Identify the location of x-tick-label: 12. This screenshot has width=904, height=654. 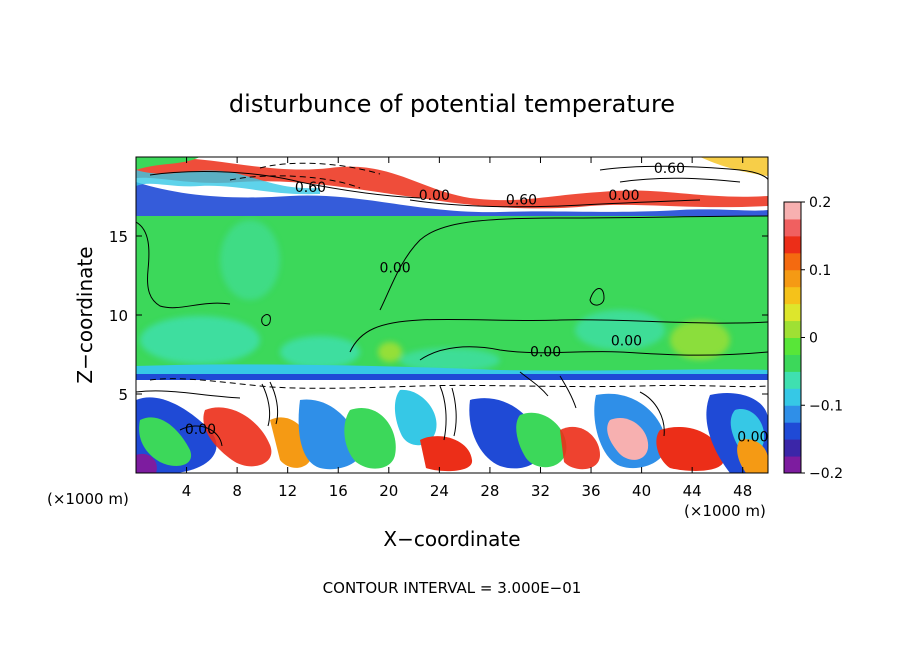
(287, 491).